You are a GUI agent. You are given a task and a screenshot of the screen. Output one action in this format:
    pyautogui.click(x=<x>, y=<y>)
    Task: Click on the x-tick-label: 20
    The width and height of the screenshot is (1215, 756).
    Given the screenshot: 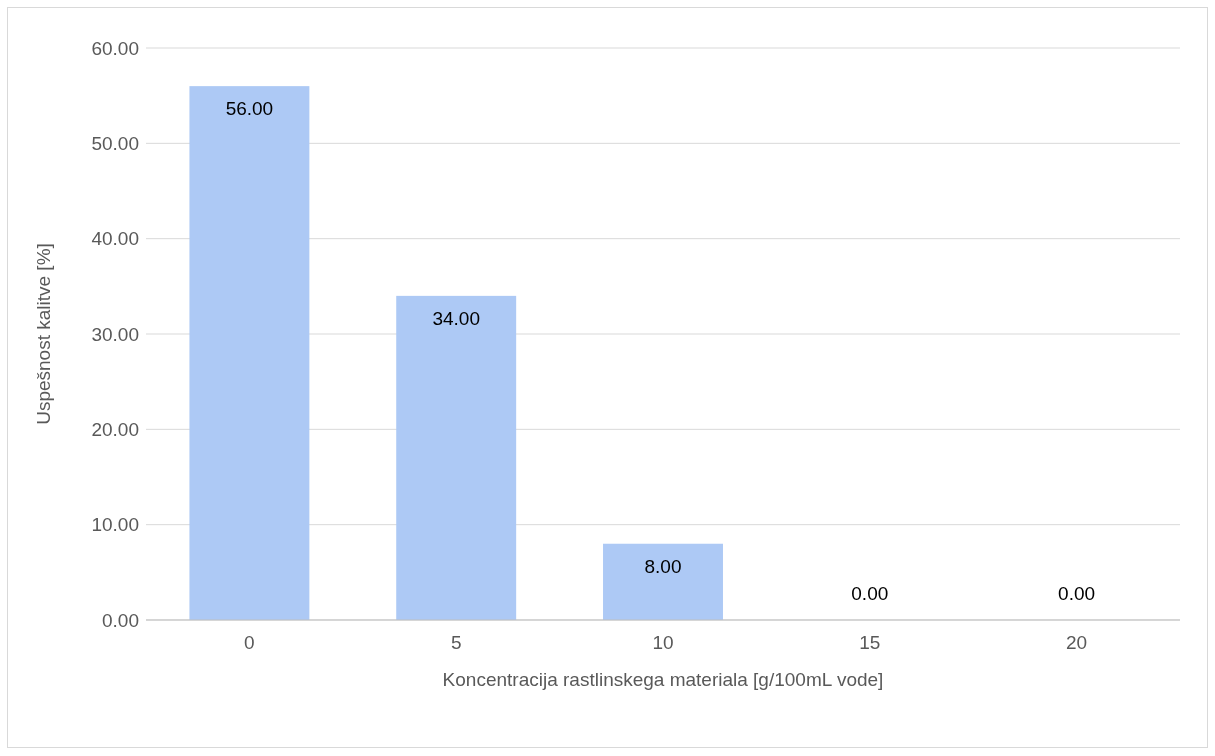 What is the action you would take?
    pyautogui.click(x=1077, y=642)
    